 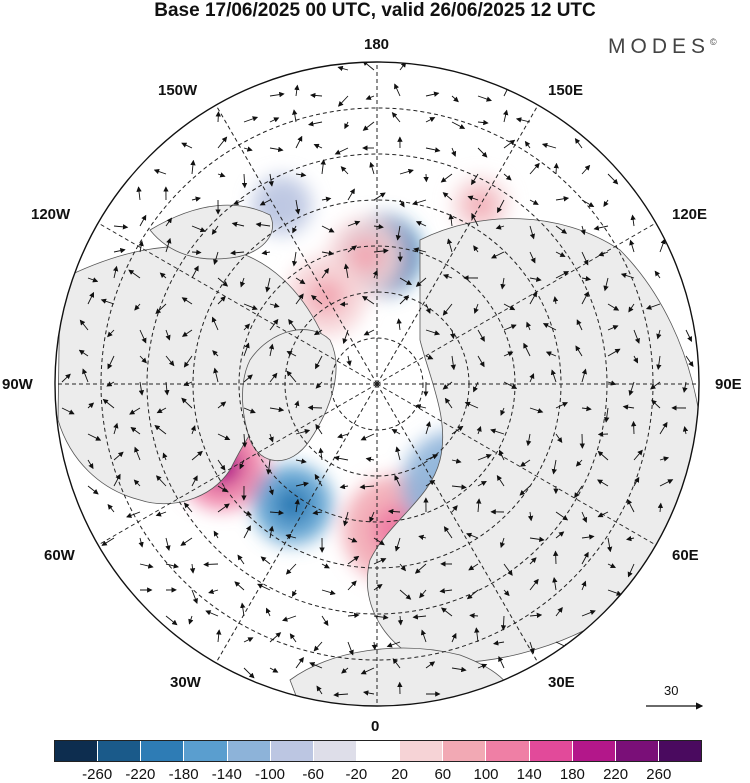 What do you see at coordinates (443, 774) in the screenshot?
I see `colorbar-tick-label: 60` at bounding box center [443, 774].